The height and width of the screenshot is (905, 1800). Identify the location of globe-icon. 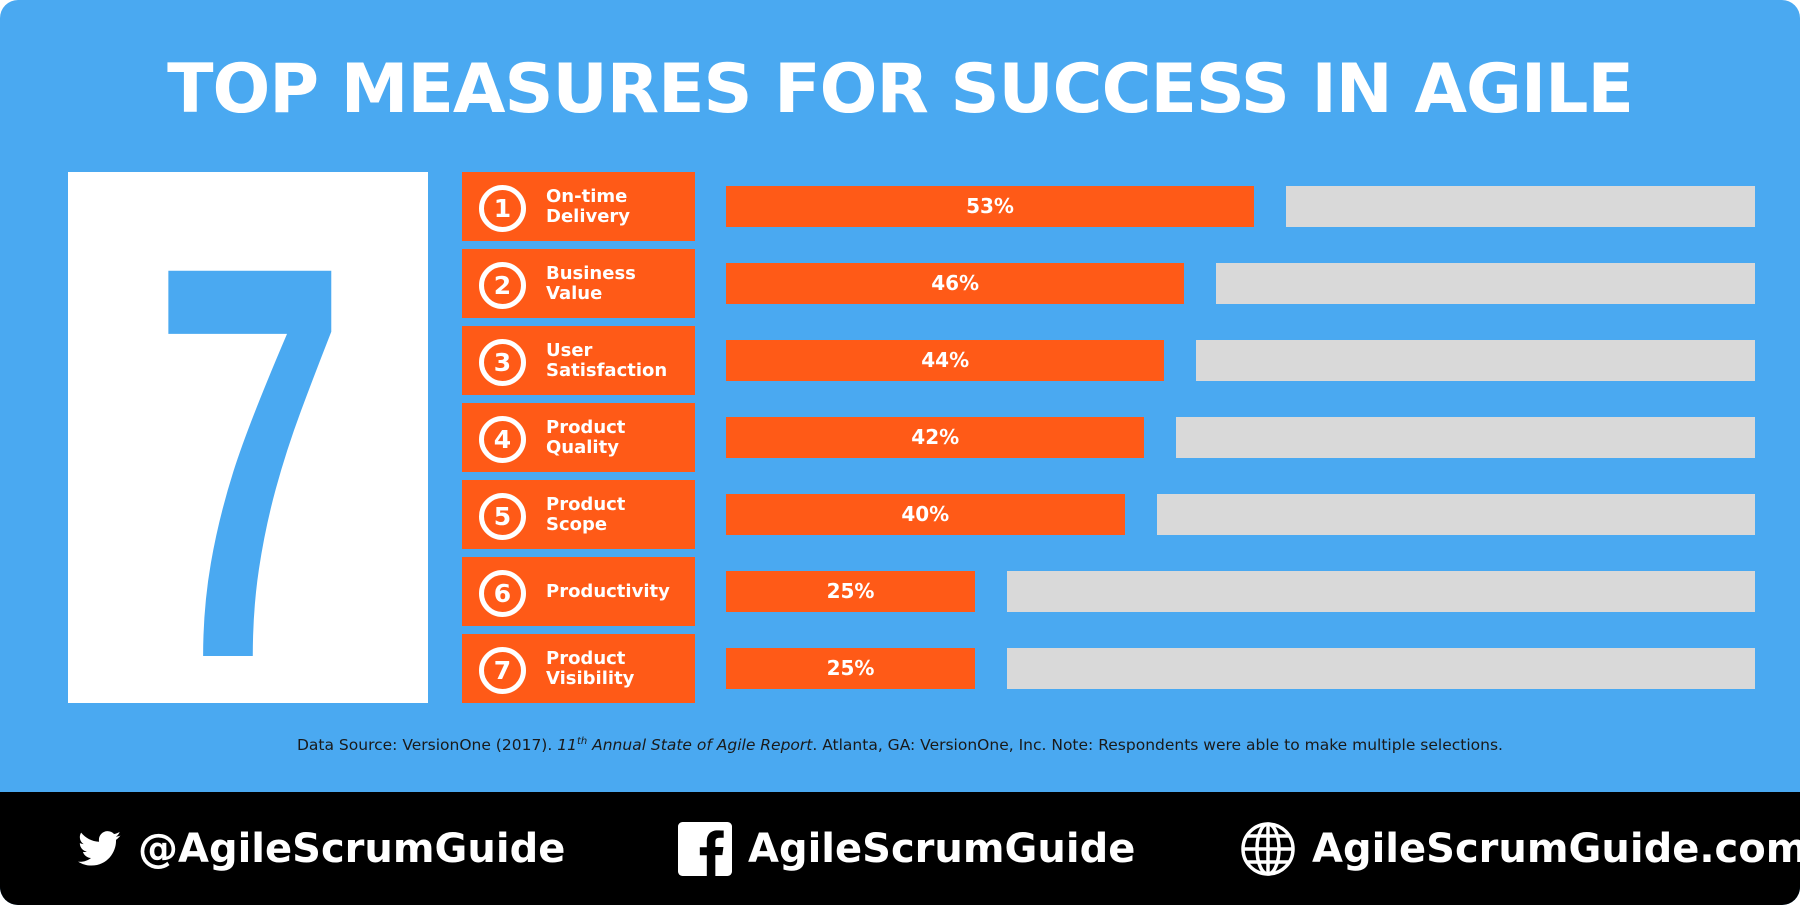
(1268, 849).